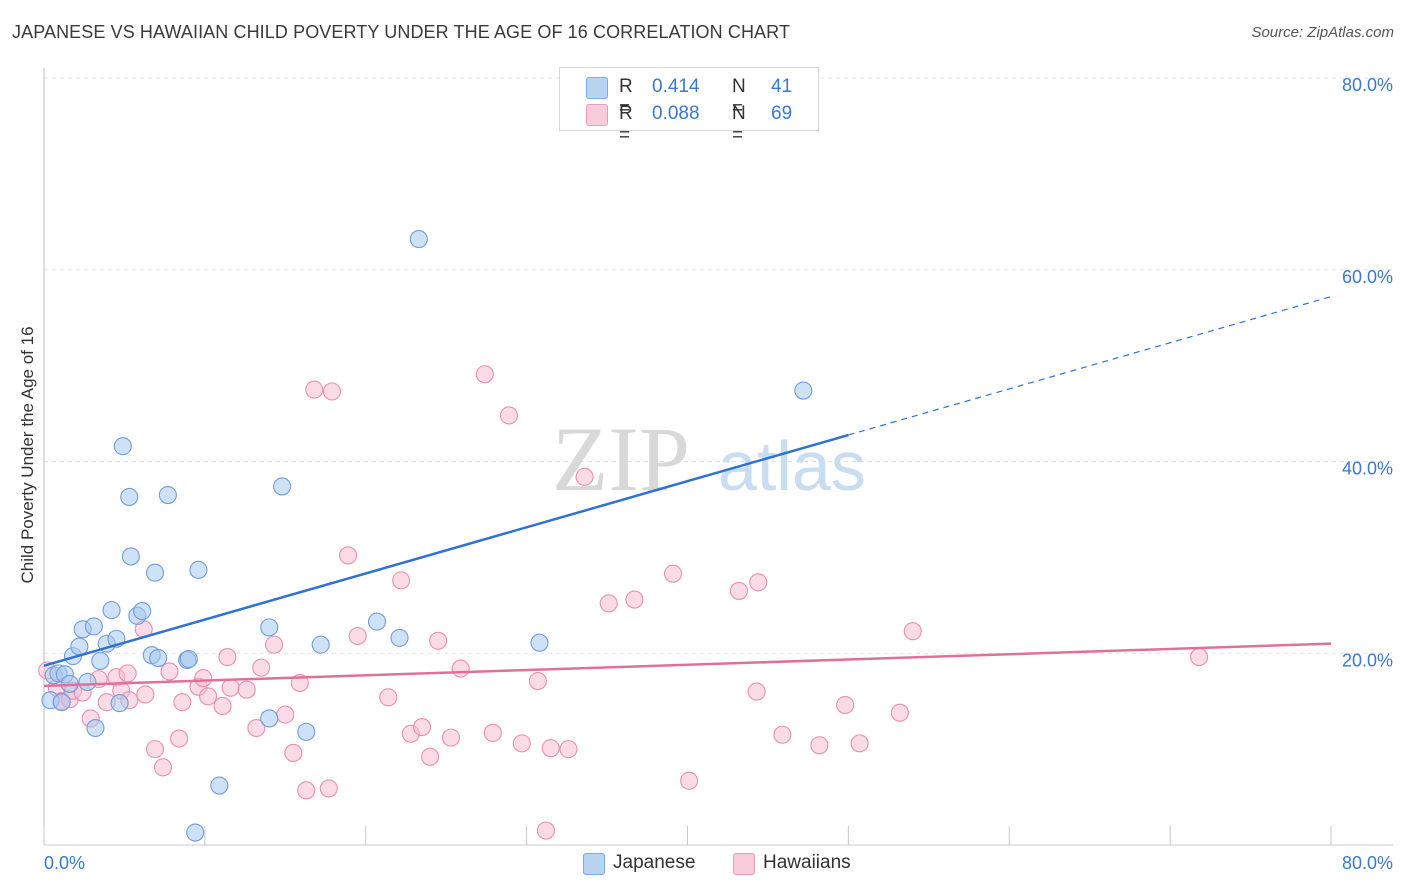 This screenshot has height=892, width=1406. I want to click on x-tick-label: 80.0%, so click(1367, 863).